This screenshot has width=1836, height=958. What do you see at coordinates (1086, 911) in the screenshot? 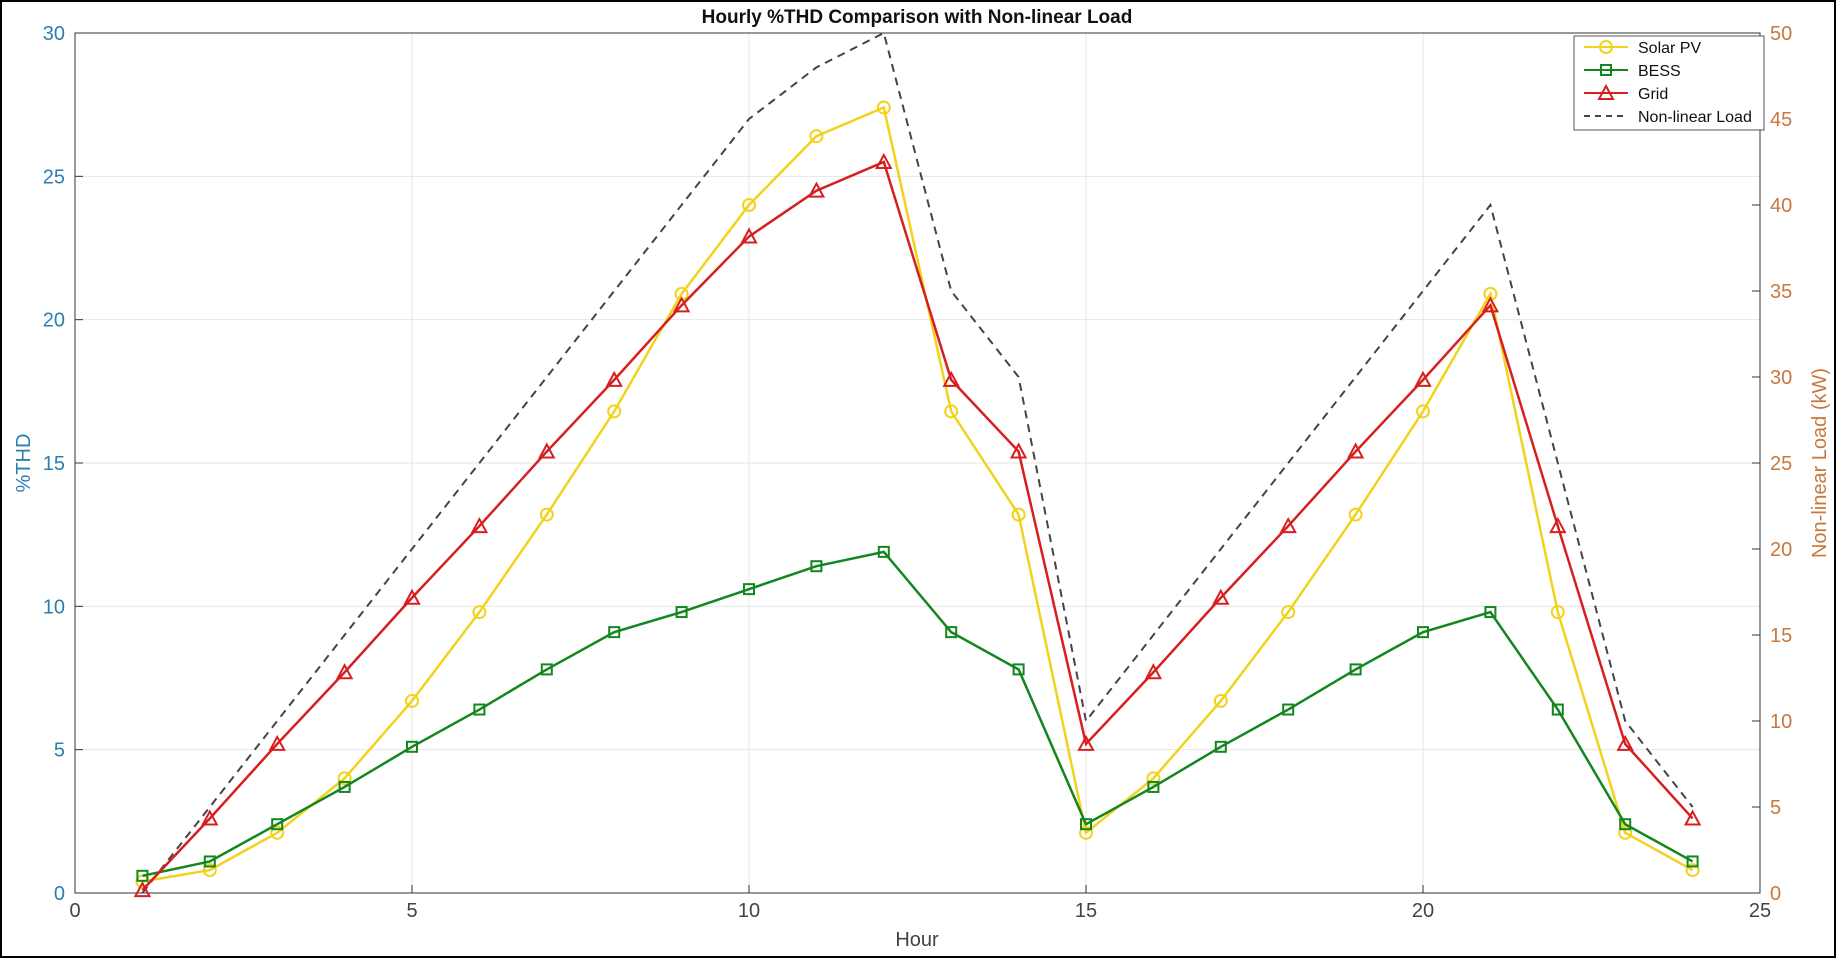
I see `x-tick-label: 15` at bounding box center [1086, 911].